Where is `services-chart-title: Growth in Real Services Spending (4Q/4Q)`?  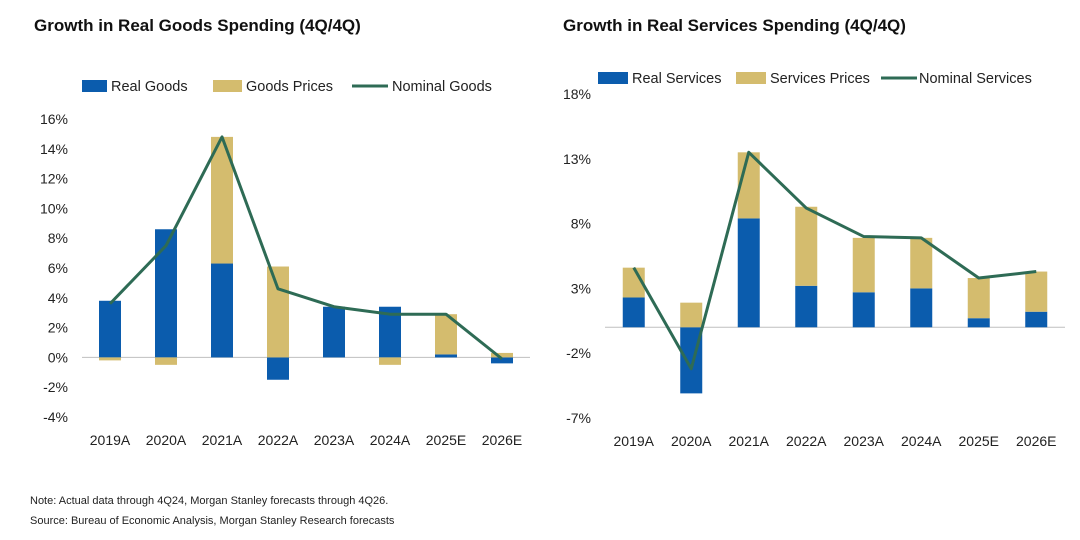 services-chart-title: Growth in Real Services Spending (4Q/4Q) is located at coordinates (734, 25).